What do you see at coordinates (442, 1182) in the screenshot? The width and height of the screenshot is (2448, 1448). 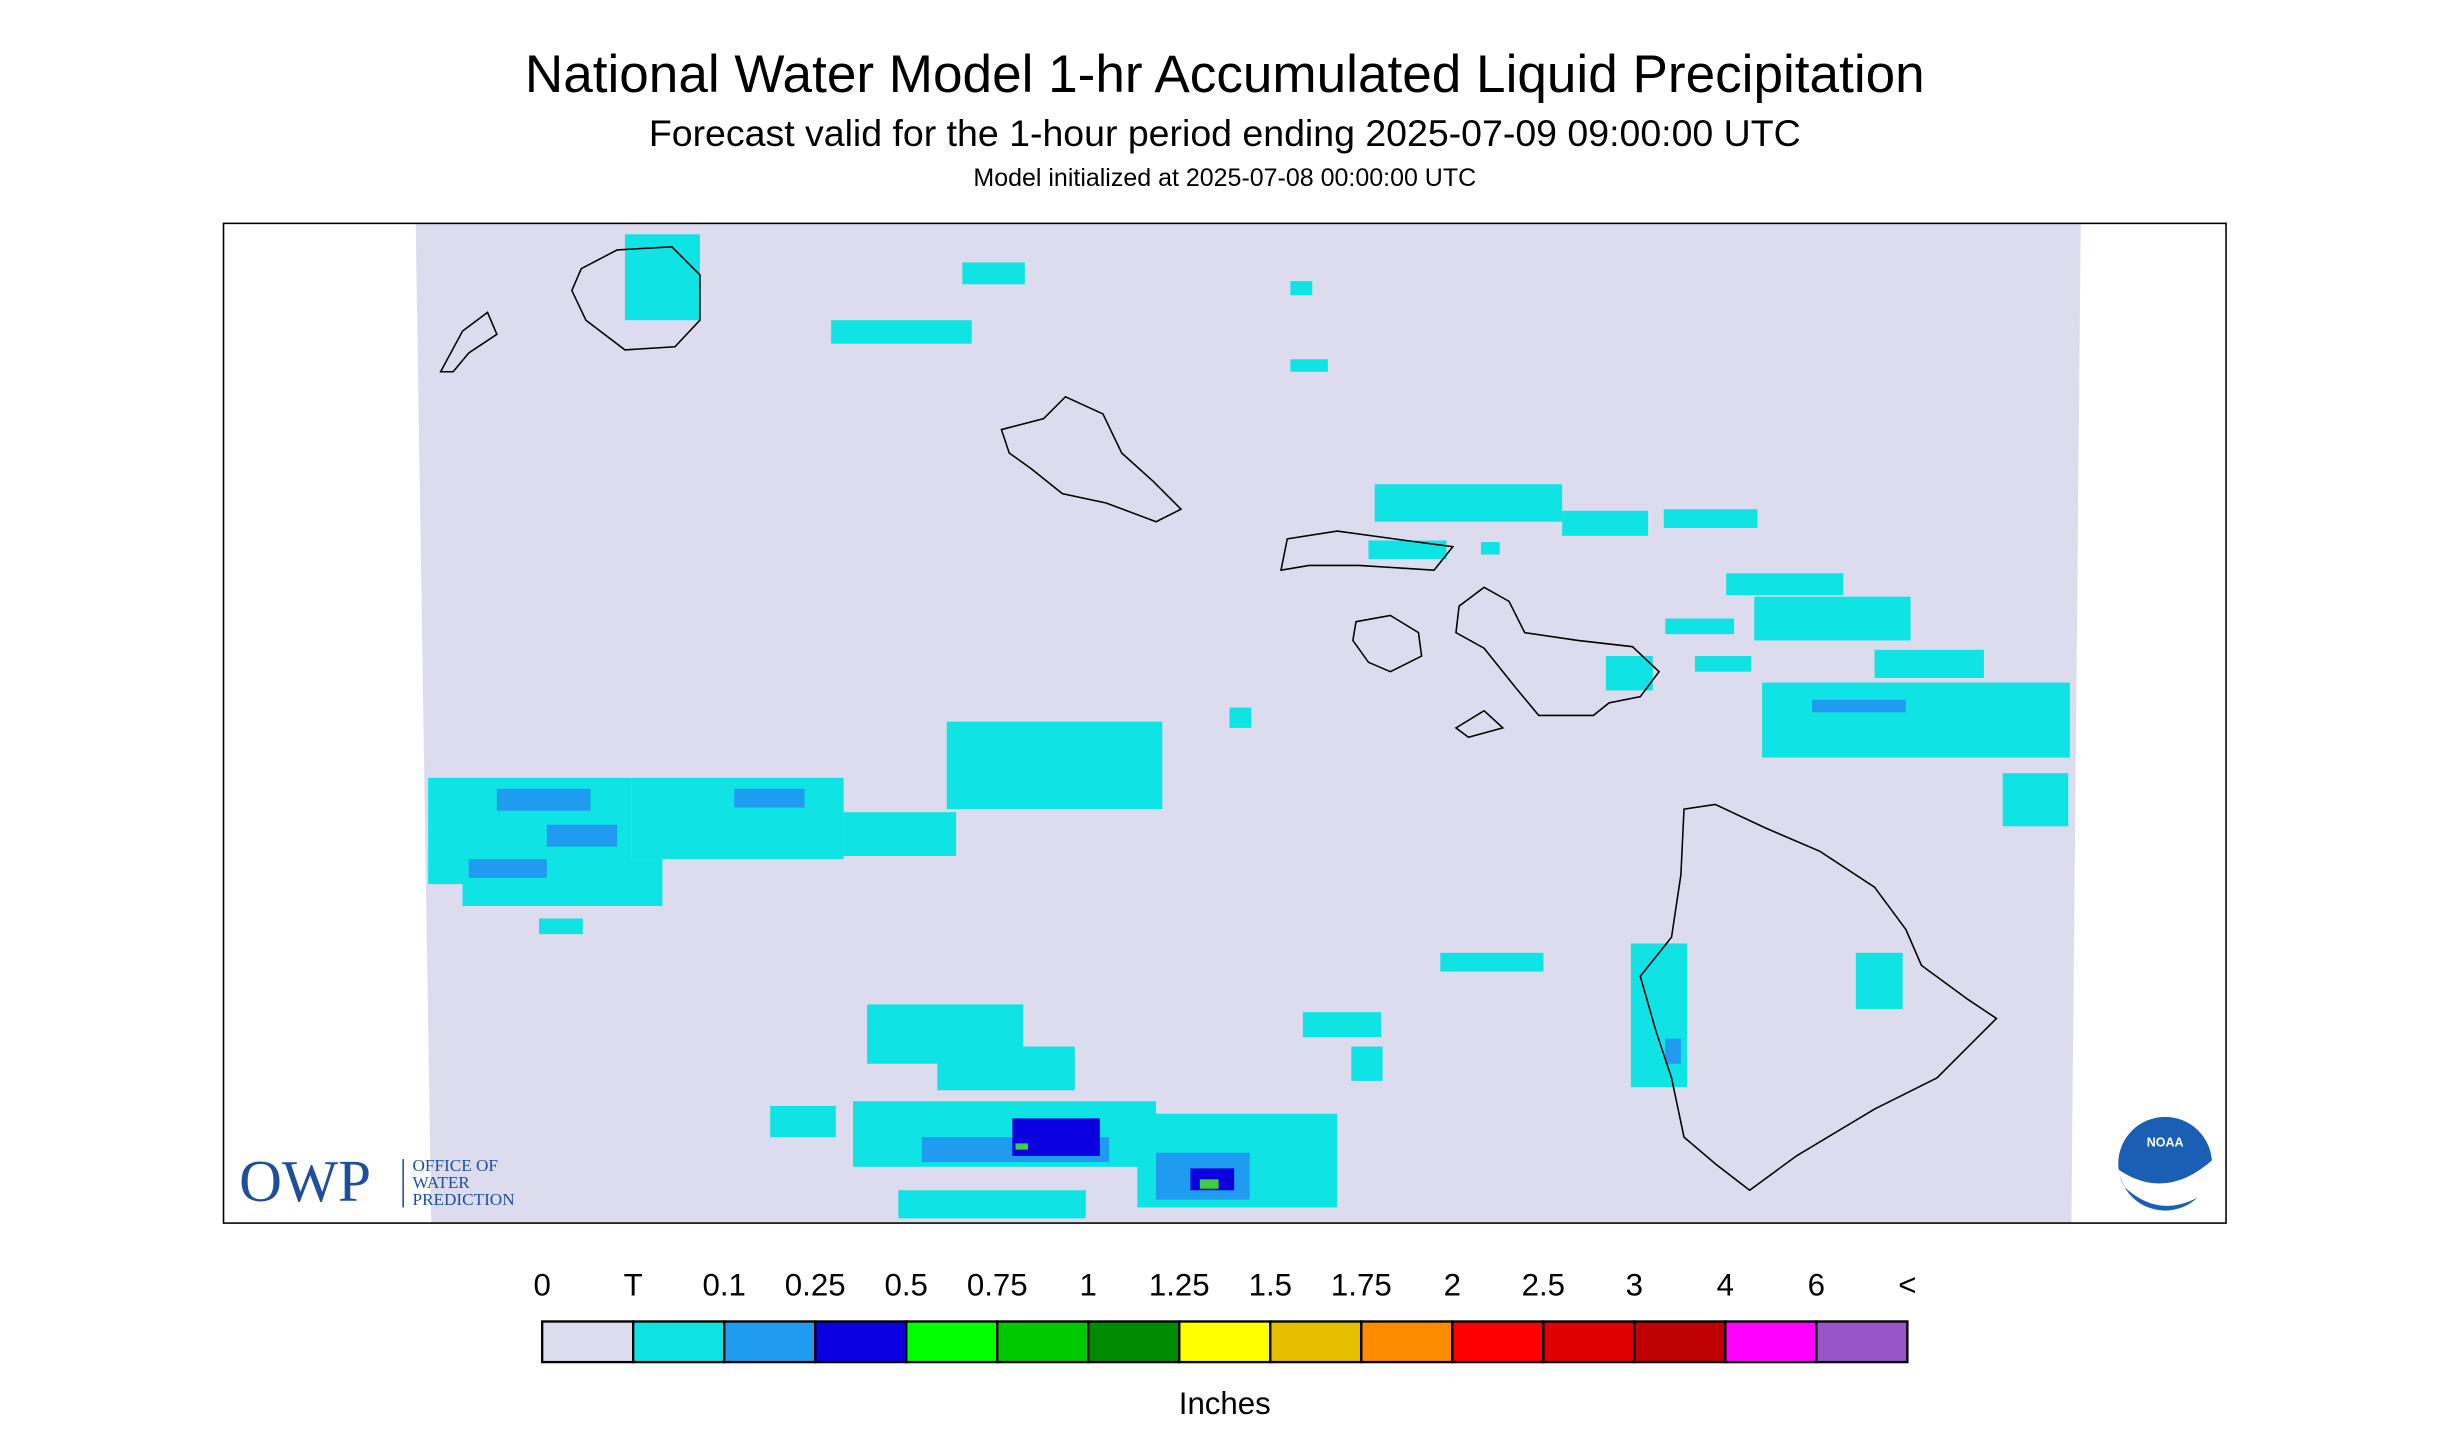 I see `owp-logo-line: WATER` at bounding box center [442, 1182].